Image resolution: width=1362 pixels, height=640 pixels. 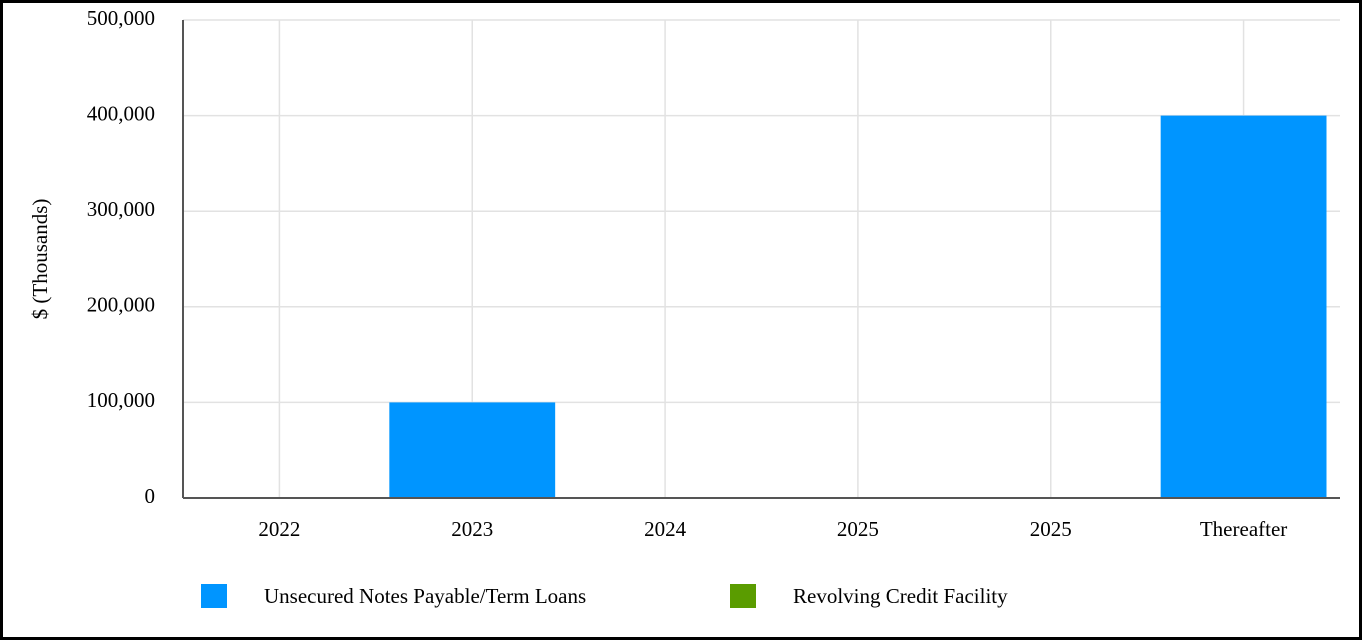 I want to click on y-axis-label: $ (Thousands), so click(x=40, y=259).